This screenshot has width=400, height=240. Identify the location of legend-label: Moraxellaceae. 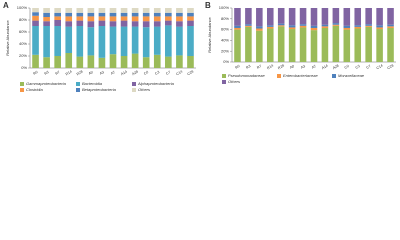
(351, 75).